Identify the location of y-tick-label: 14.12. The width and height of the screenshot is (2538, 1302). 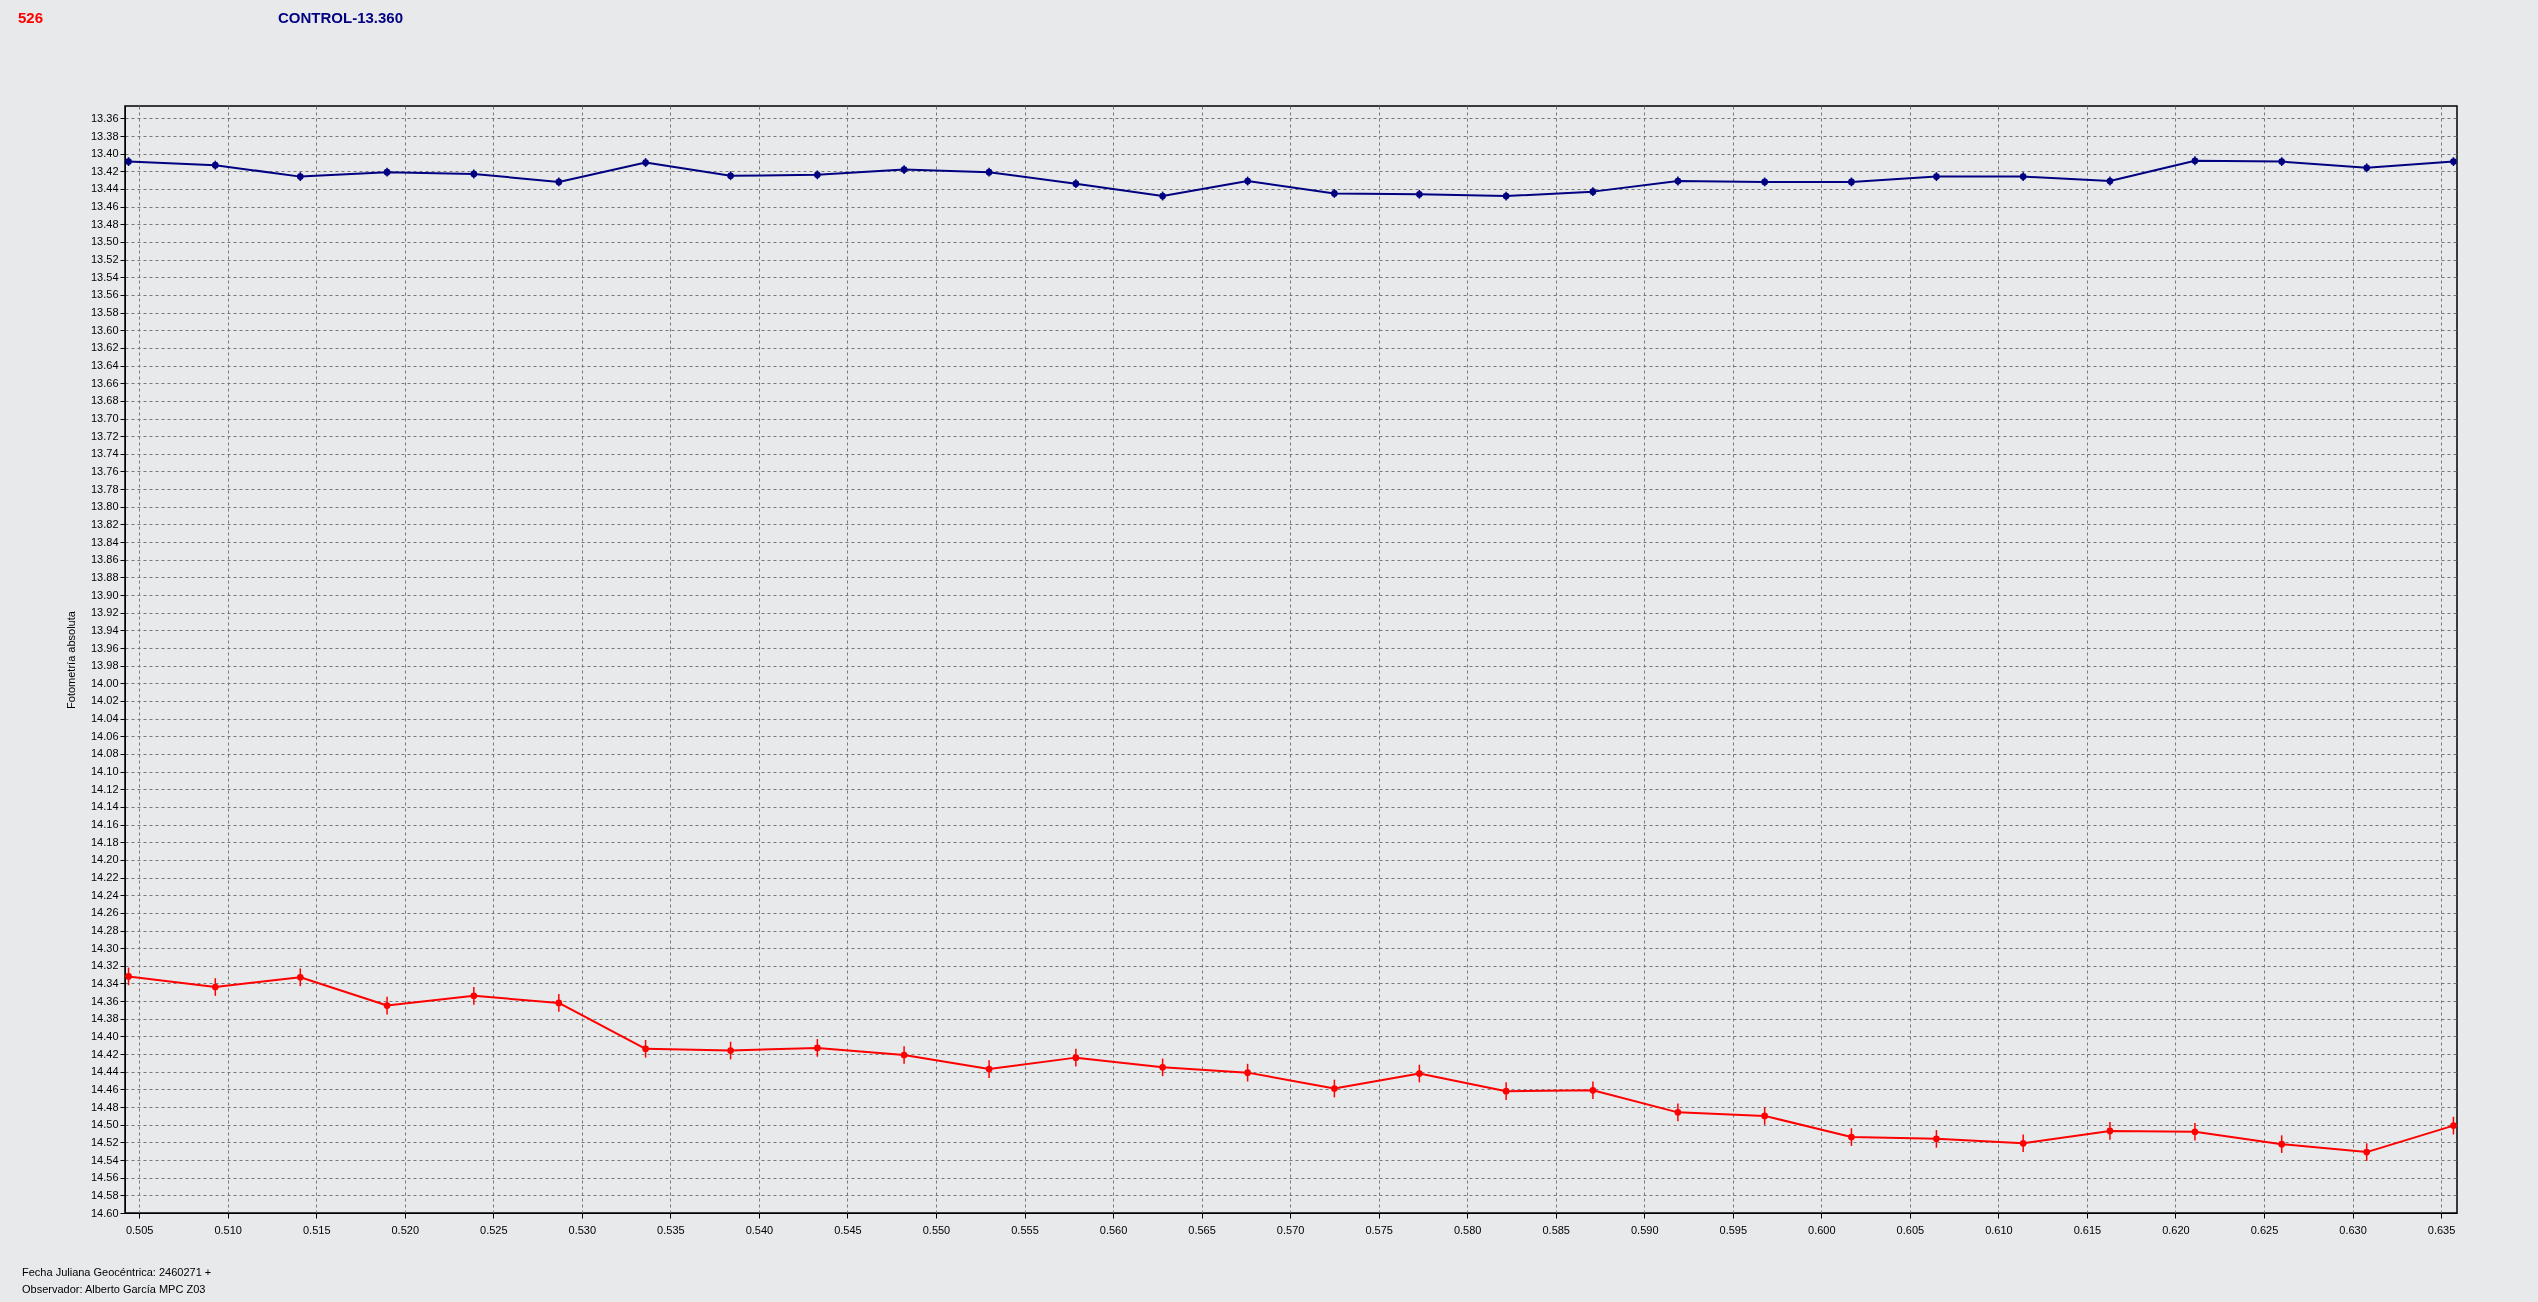
(104, 788).